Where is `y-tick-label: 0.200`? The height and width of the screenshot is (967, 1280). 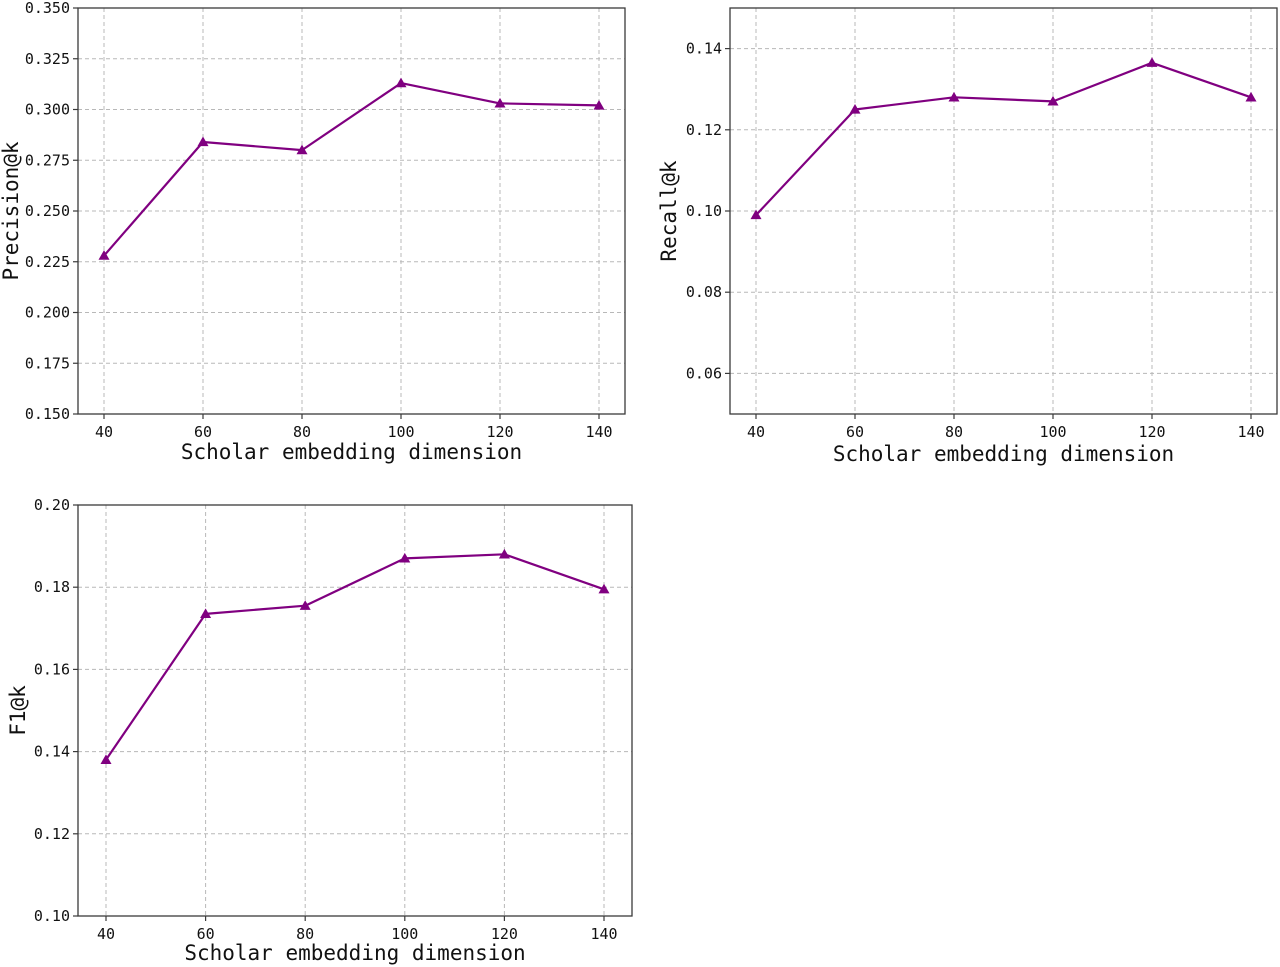
y-tick-label: 0.200 is located at coordinates (47, 313).